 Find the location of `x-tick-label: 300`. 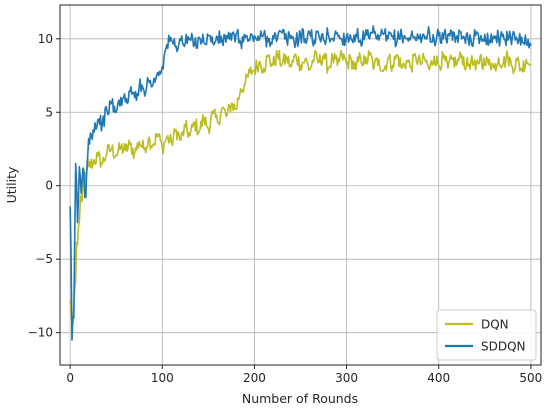

x-tick-label: 300 is located at coordinates (346, 378).